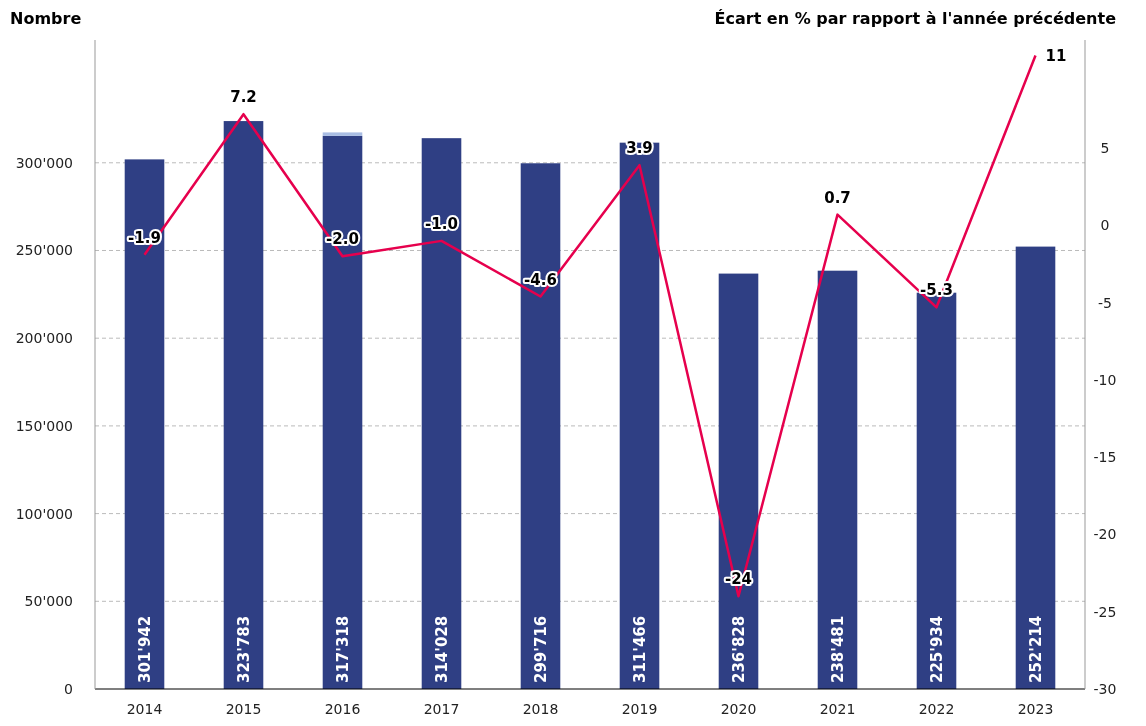 This screenshot has height=726, width=1146. Describe the element at coordinates (441, 649) in the screenshot. I see `total-label: 314'028` at that location.